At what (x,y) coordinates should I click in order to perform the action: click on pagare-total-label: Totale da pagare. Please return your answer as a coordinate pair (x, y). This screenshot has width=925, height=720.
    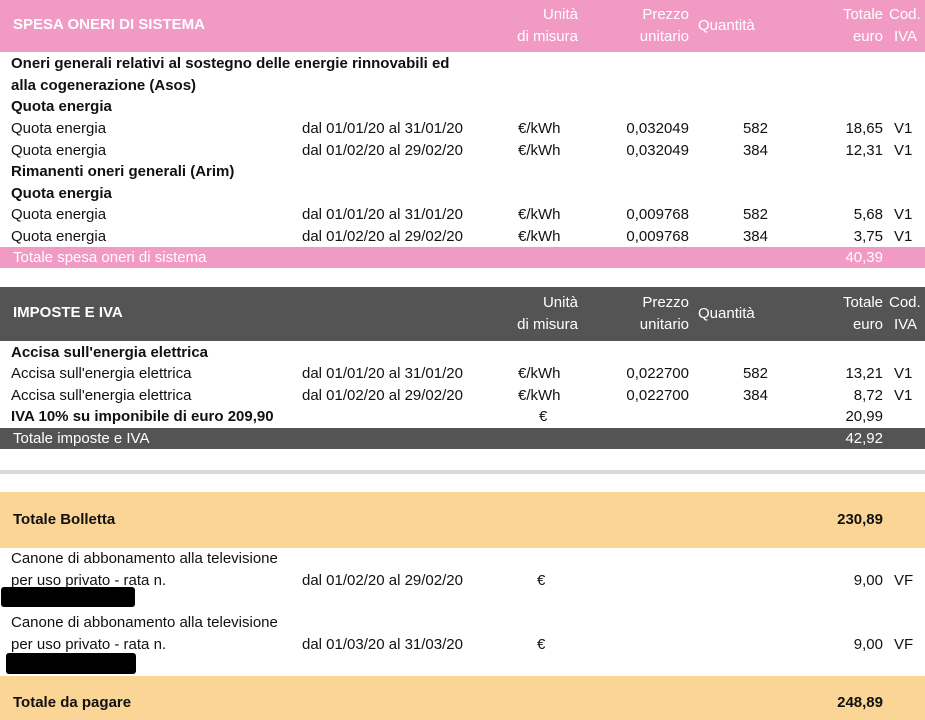
    Looking at the image, I should click on (72, 702).